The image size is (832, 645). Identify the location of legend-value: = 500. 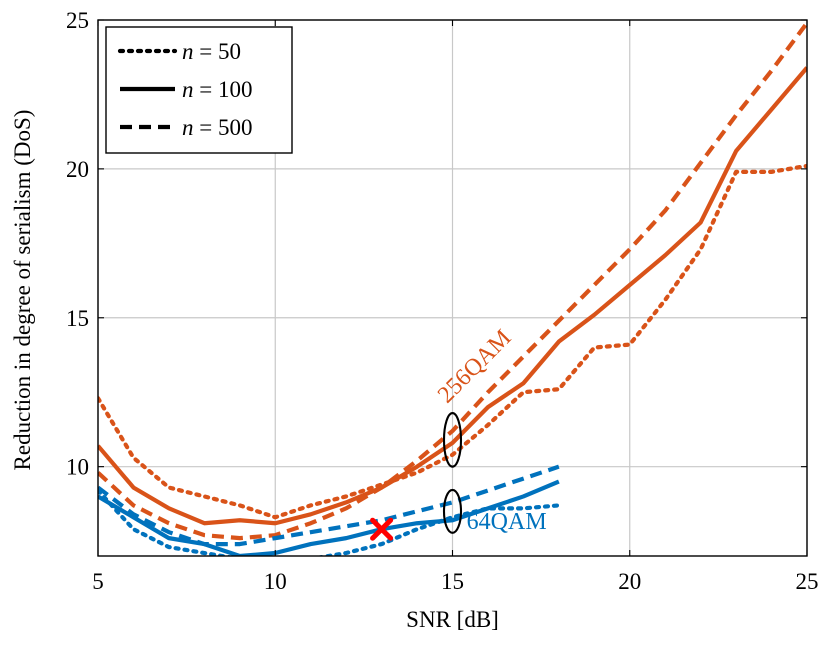
(223, 127).